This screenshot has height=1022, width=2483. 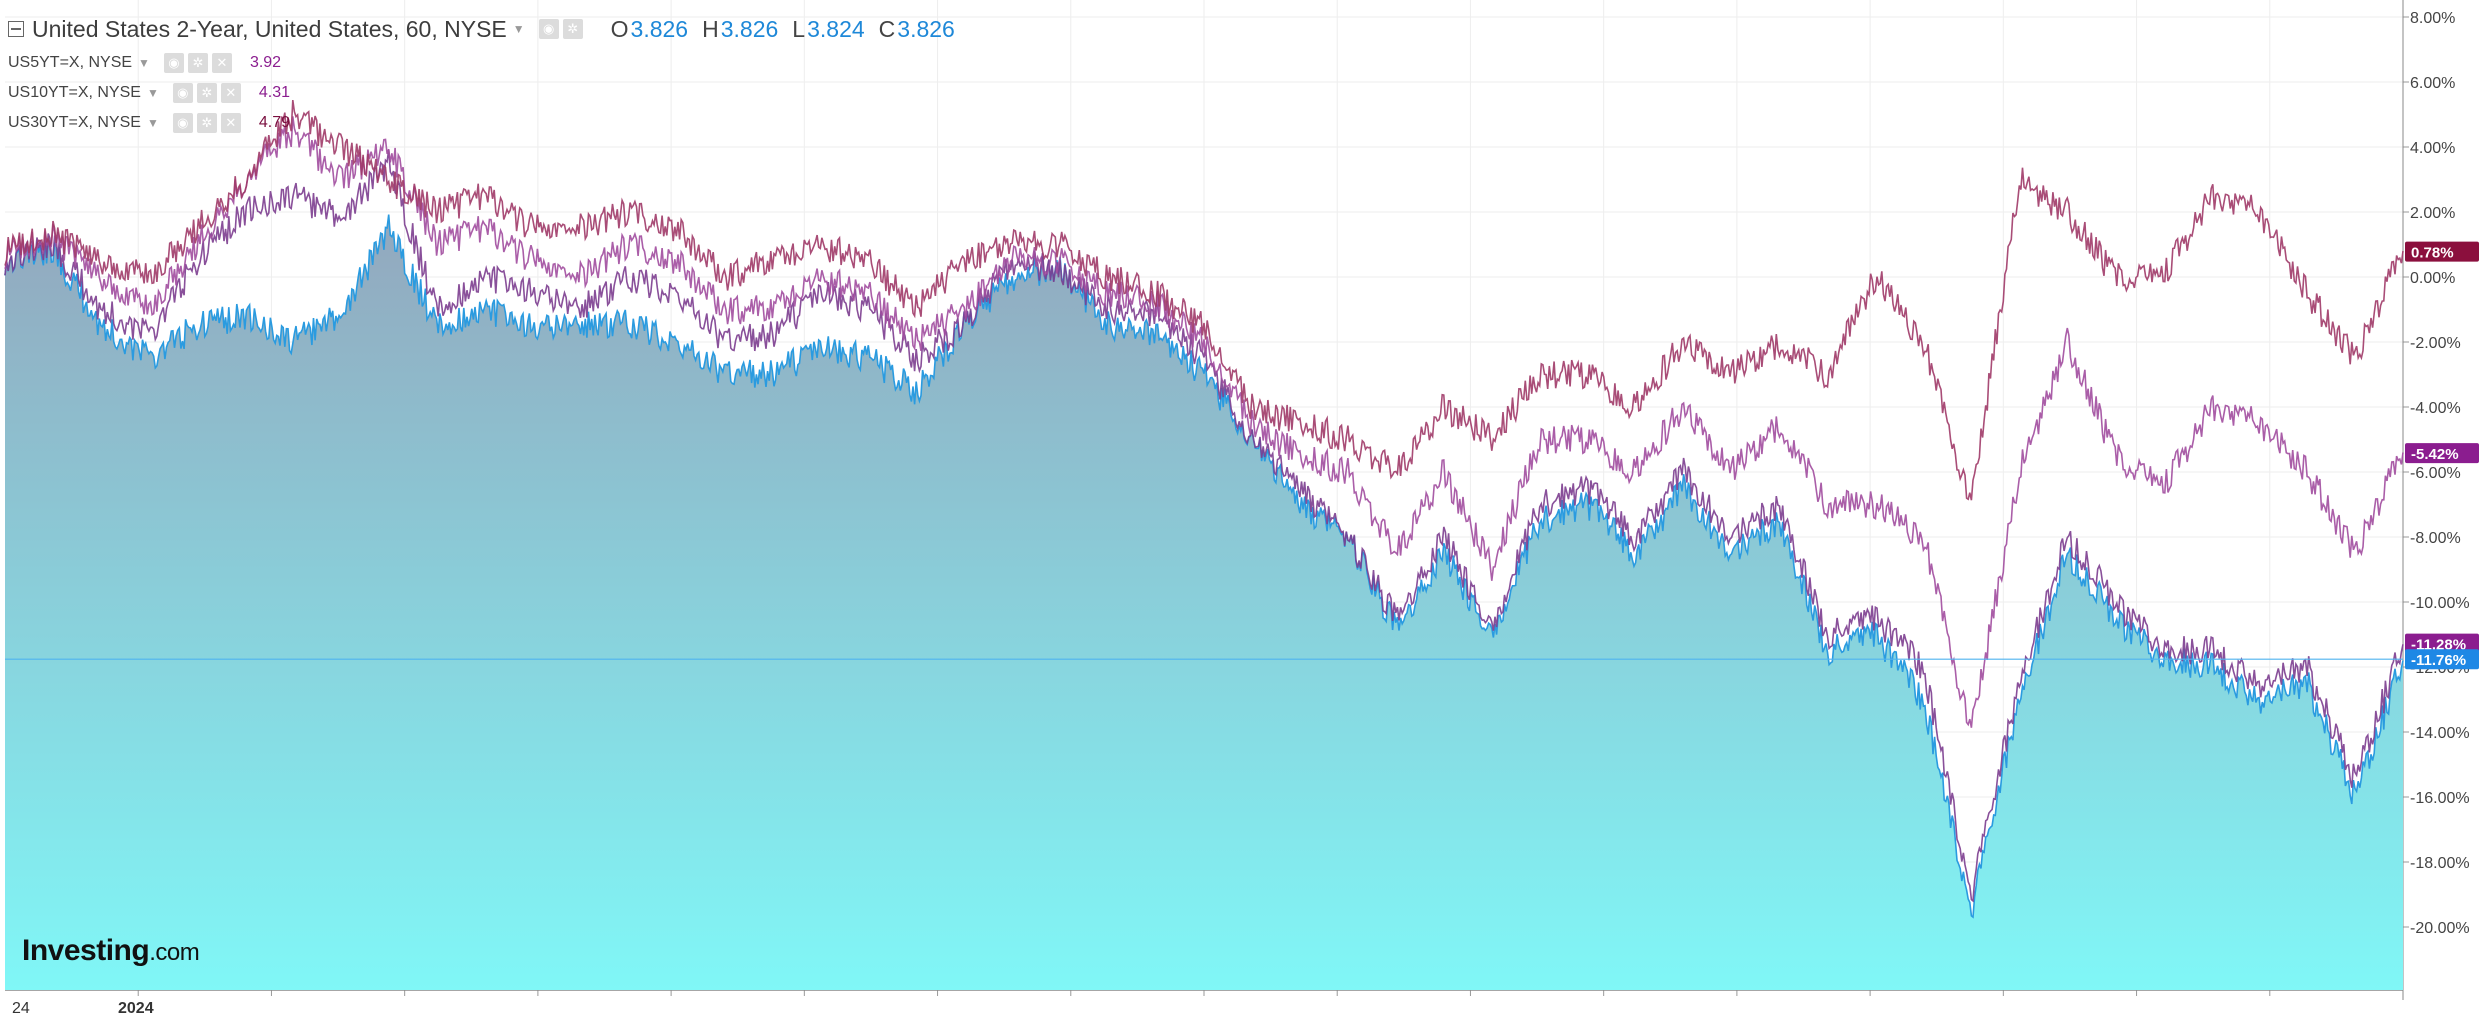 What do you see at coordinates (2435, 538) in the screenshot?
I see `y-tick-label: -8.00%` at bounding box center [2435, 538].